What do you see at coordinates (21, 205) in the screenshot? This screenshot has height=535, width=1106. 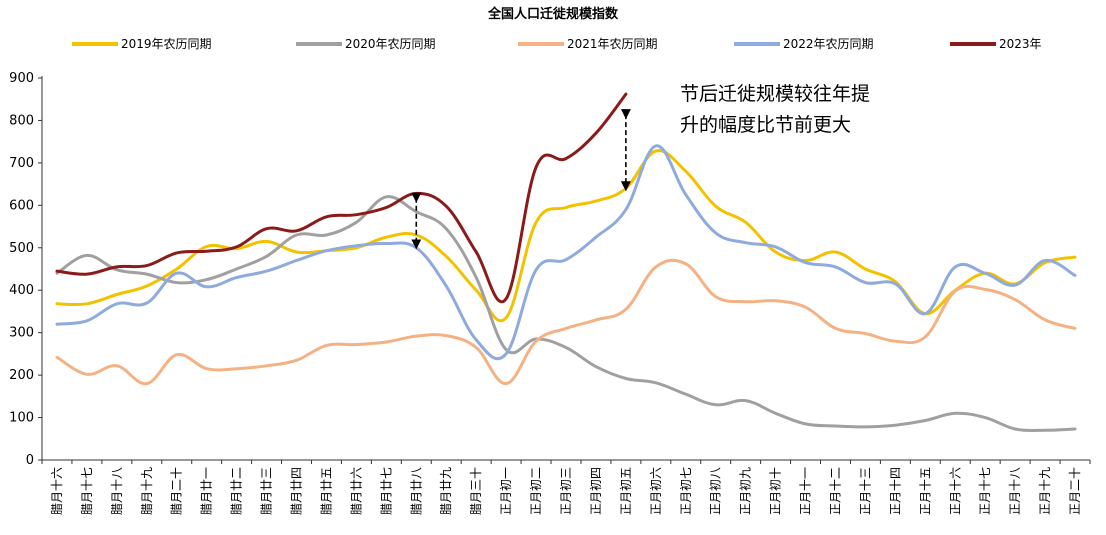 I see `y-tick-label: 600` at bounding box center [21, 205].